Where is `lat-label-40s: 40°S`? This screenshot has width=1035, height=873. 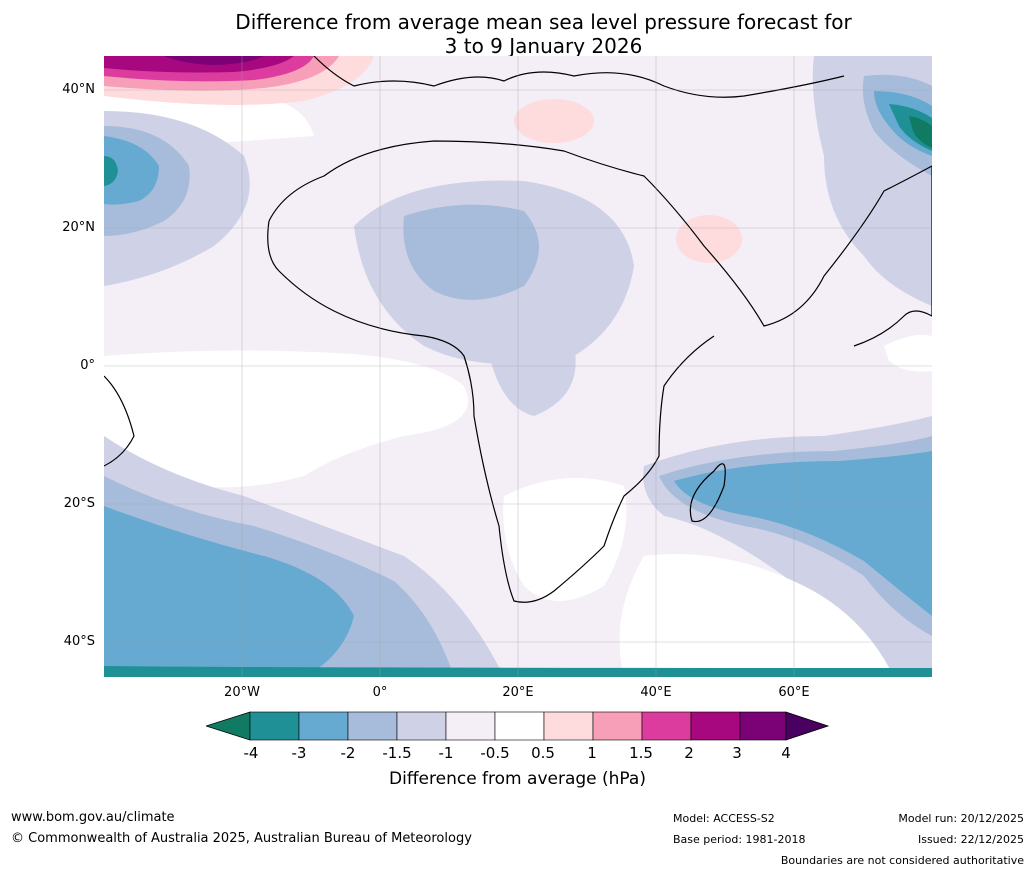
lat-label-40s: 40°S is located at coordinates (79, 641).